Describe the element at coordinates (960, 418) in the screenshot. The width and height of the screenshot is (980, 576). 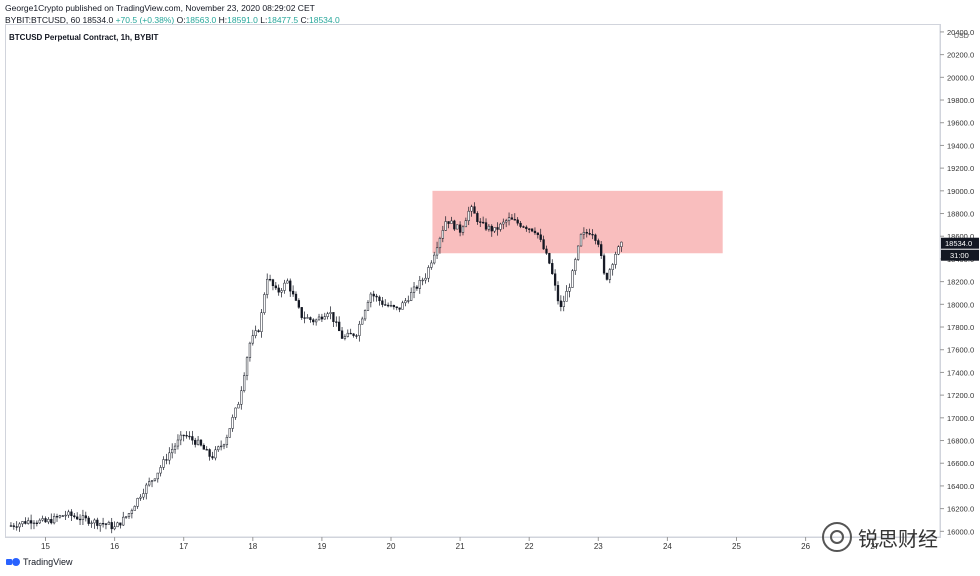
I see `y-tick-label: 17000.0` at that location.